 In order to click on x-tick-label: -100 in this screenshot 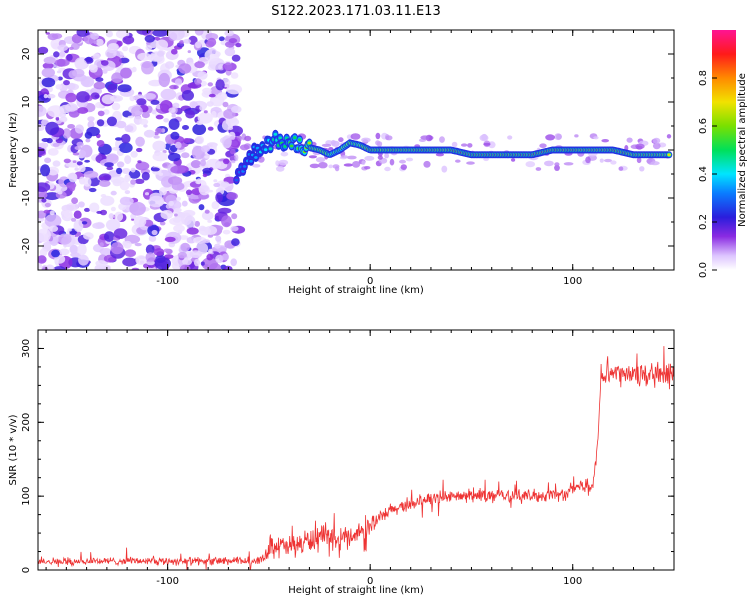, I will do `click(167, 281)`.